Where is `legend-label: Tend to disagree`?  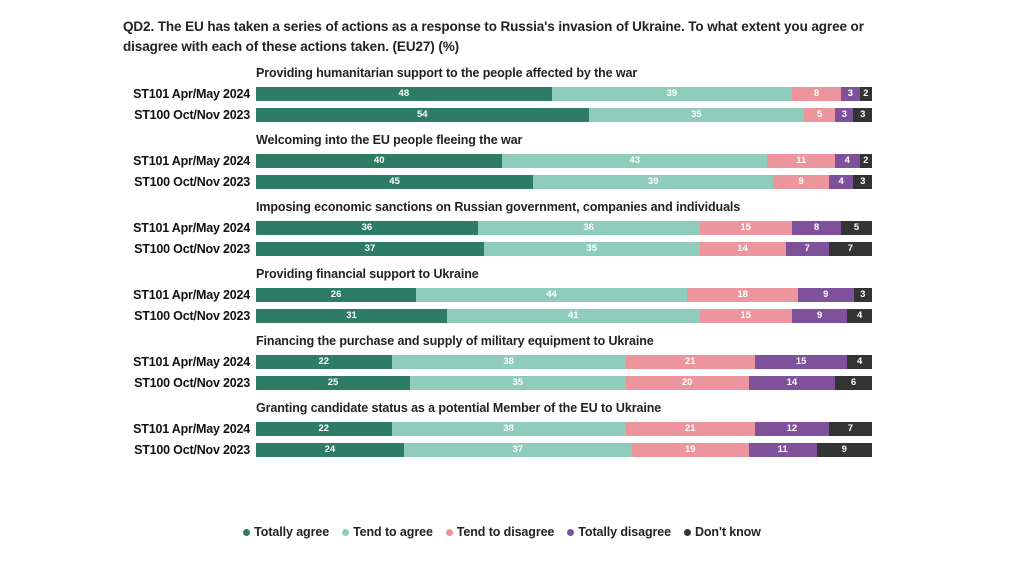
legend-label: Tend to disagree is located at coordinates (505, 532).